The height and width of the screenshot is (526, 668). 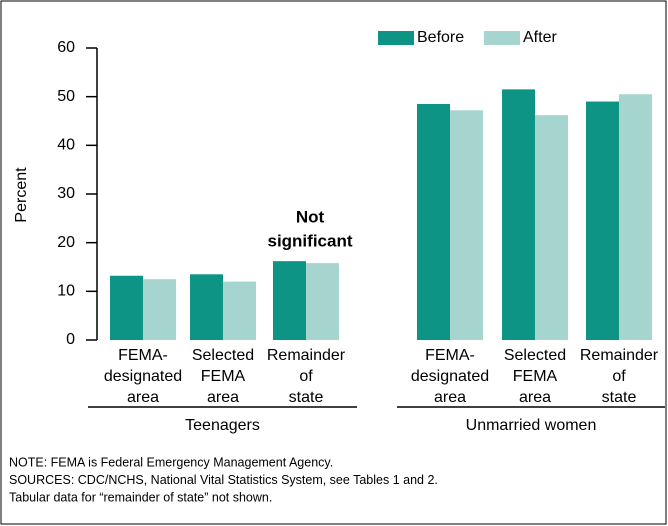 I want to click on y-tick-label: 50, so click(x=66, y=96).